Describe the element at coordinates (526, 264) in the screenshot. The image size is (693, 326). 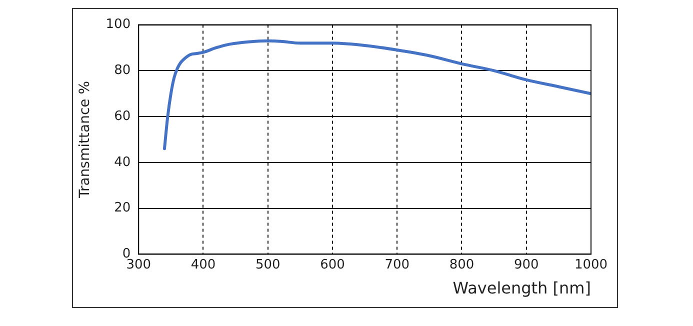
I see `x-tick-label: 900` at that location.